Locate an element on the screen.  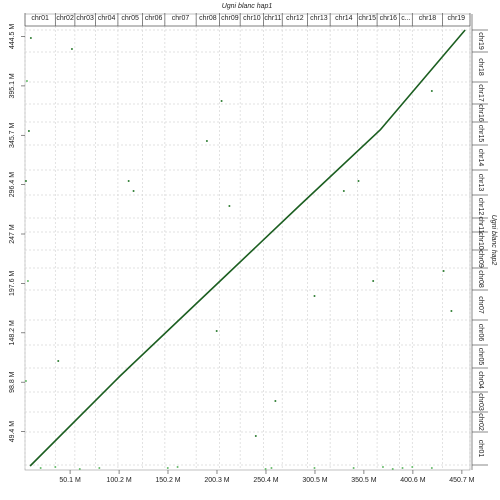
x-chrom-label: chr03 is located at coordinates (85, 18).